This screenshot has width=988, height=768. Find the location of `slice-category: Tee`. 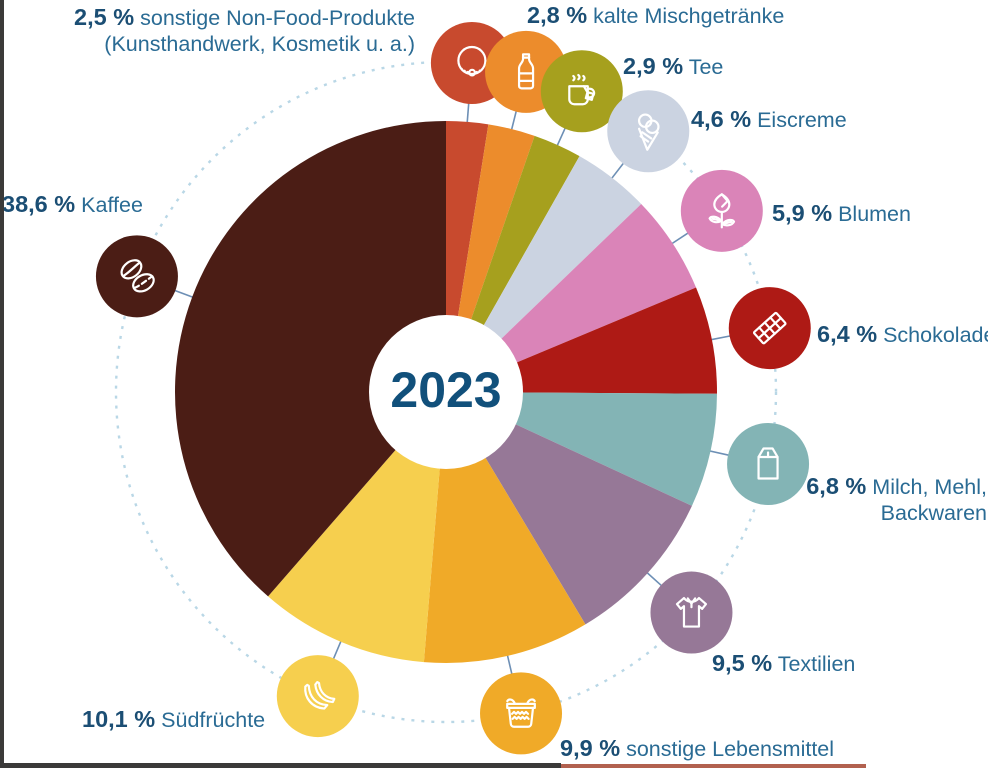

slice-category: Tee is located at coordinates (706, 67).